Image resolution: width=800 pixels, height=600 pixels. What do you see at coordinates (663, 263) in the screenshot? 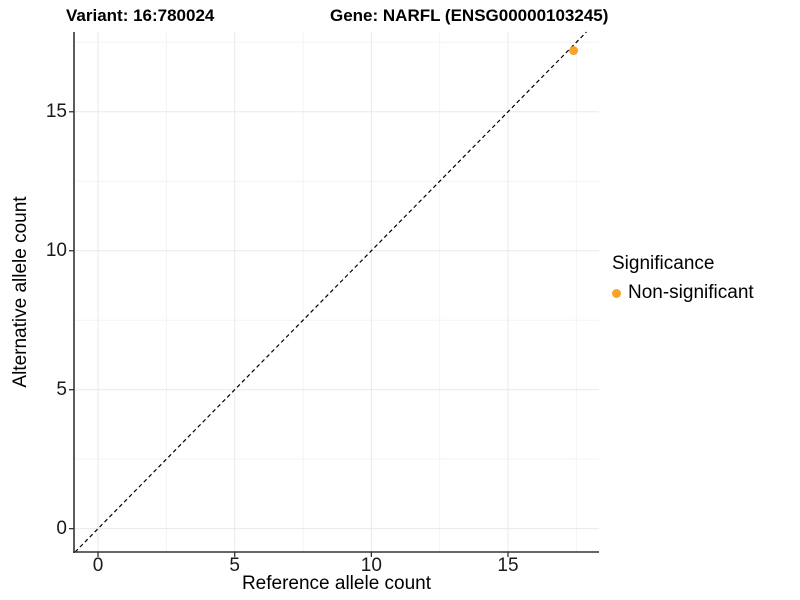
I see `legend-title: Significance` at bounding box center [663, 263].